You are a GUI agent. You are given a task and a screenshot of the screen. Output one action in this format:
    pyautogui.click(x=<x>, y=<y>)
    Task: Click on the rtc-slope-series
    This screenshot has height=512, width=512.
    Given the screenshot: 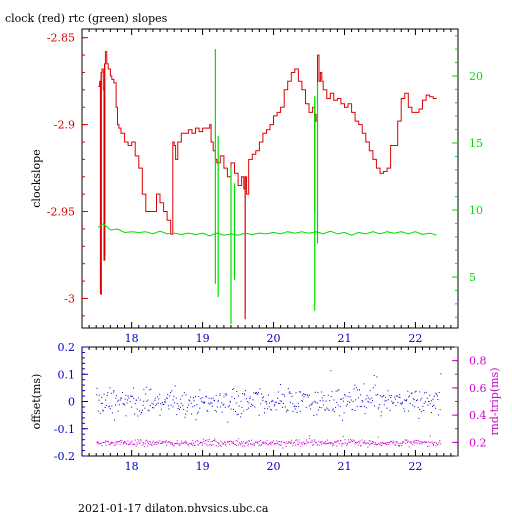 What is the action you would take?
    pyautogui.click(x=267, y=230)
    